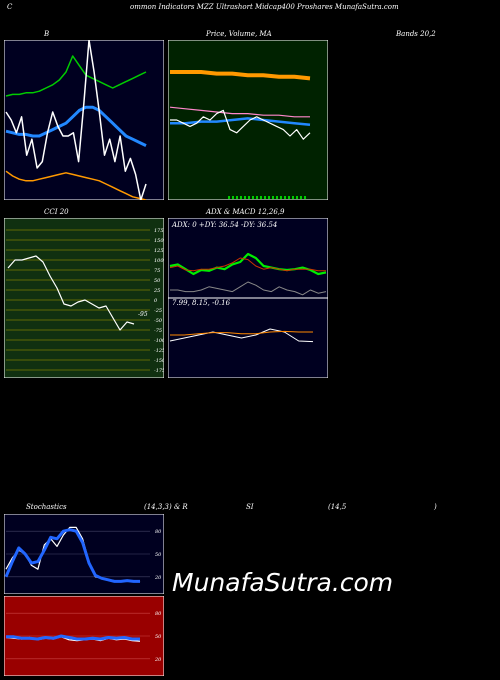  What do you see at coordinates (158, 637) in the screenshot?
I see `rsi-tick-label: 50` at bounding box center [158, 637].